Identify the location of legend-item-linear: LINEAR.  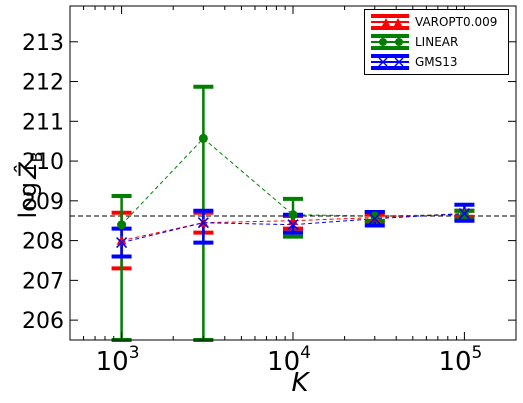
(437, 42).